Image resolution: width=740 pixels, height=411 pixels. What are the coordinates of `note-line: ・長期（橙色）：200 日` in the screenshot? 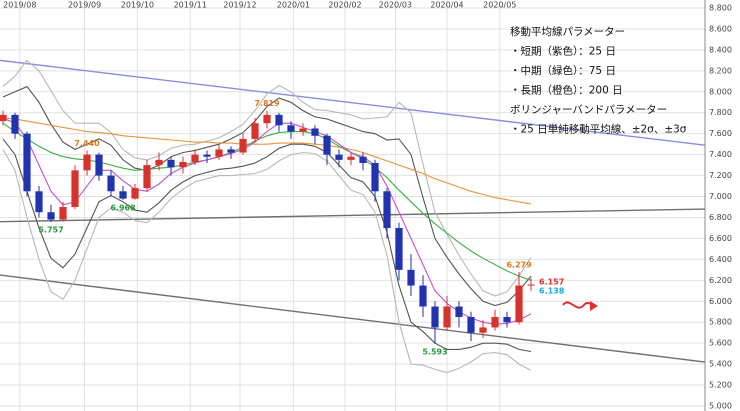 It's located at (566, 90).